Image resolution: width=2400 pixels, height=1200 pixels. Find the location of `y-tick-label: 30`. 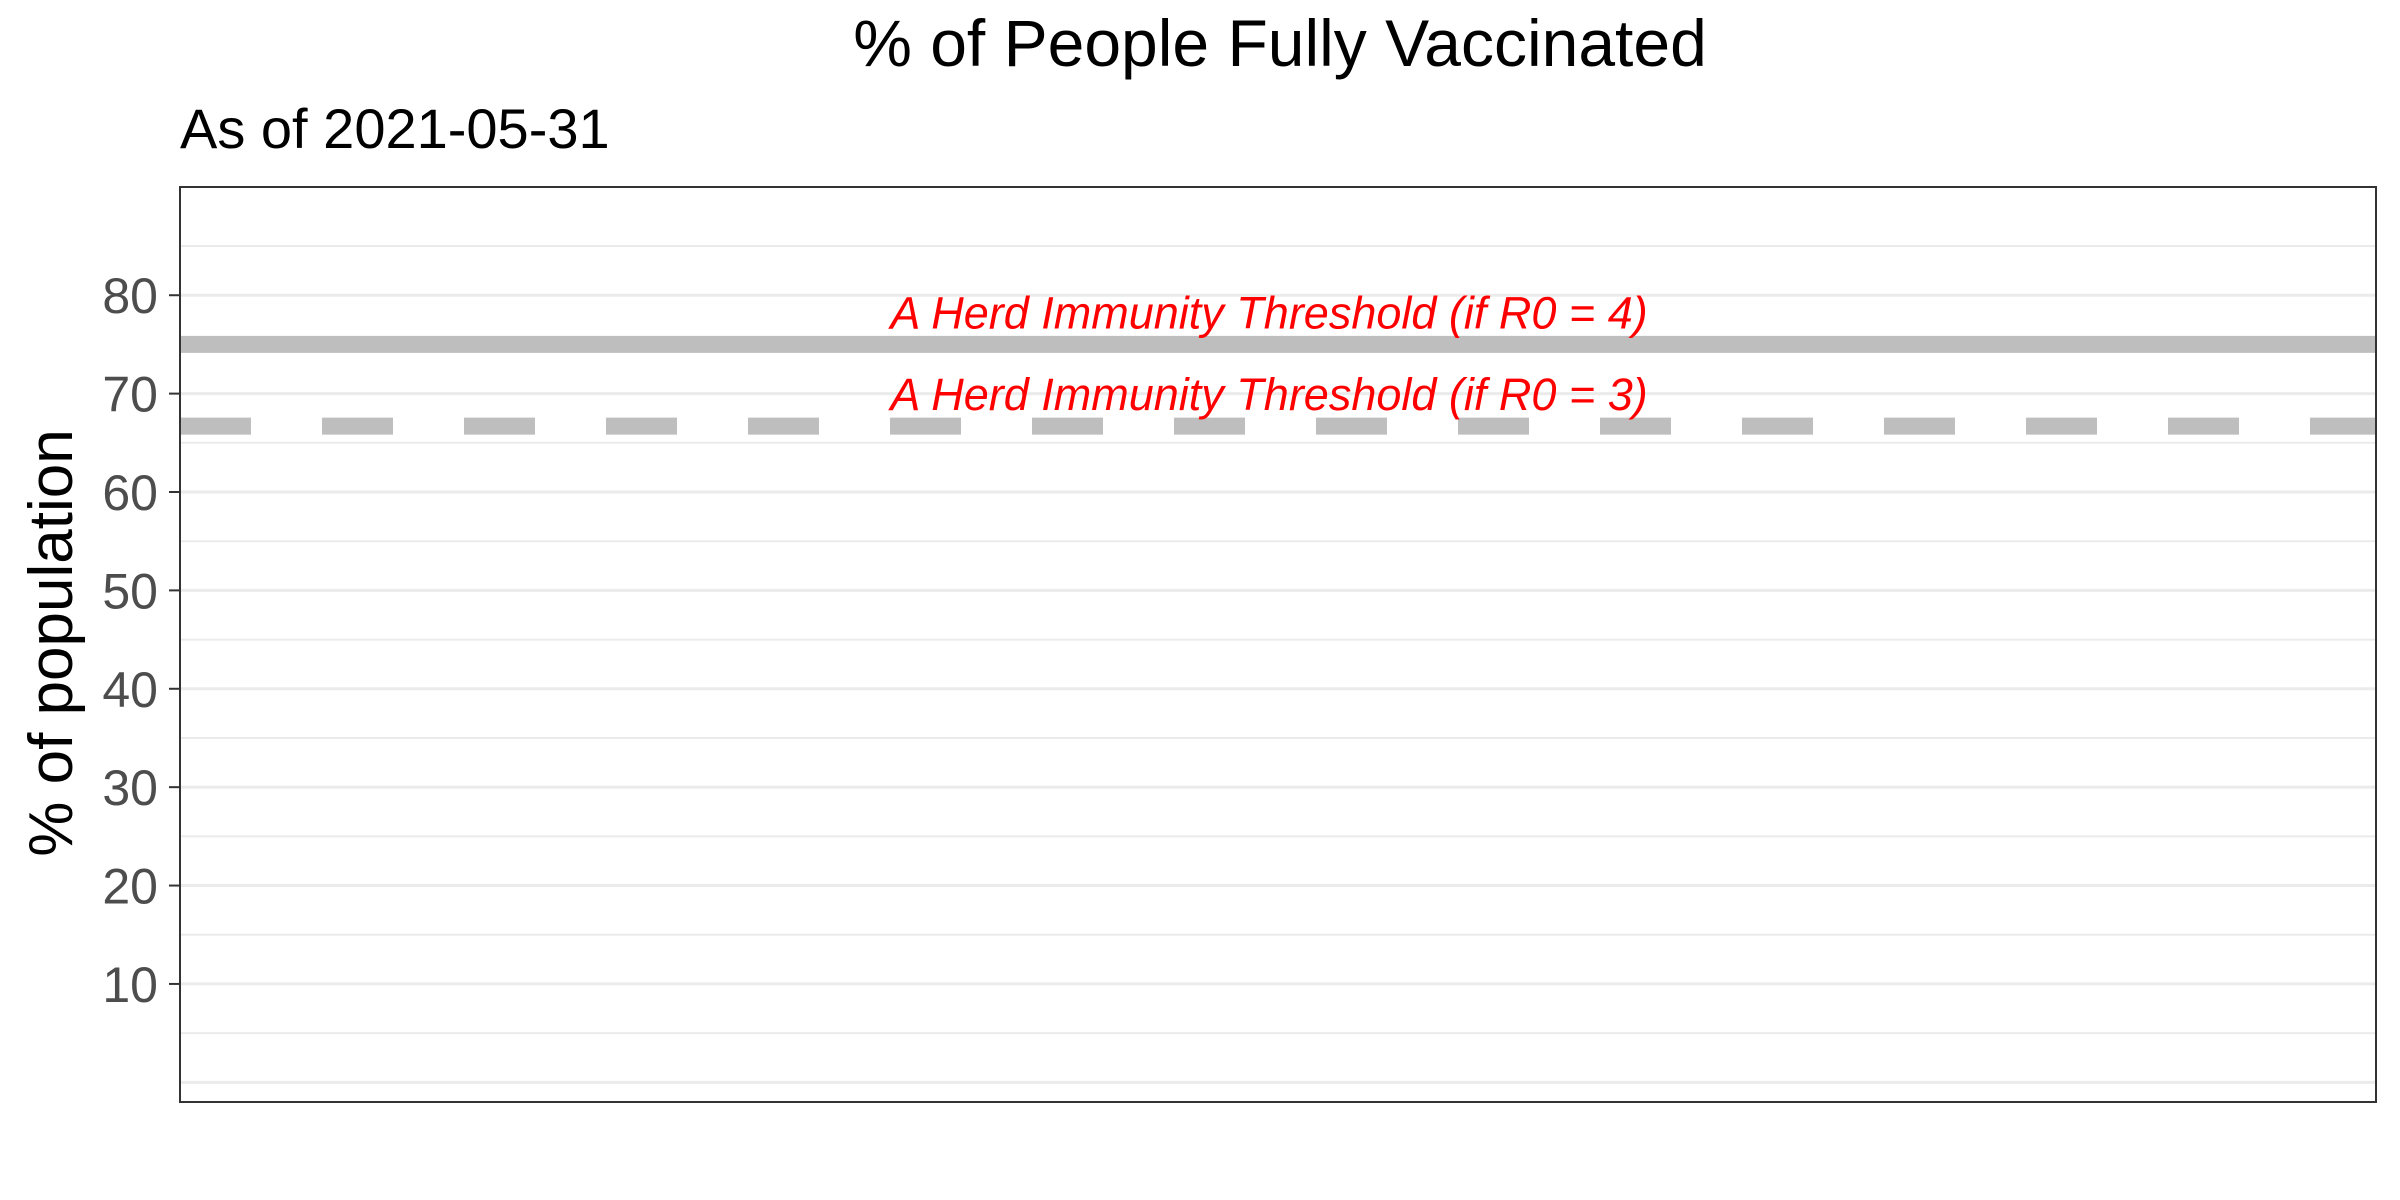

y-tick-label: 30 is located at coordinates (130, 788).